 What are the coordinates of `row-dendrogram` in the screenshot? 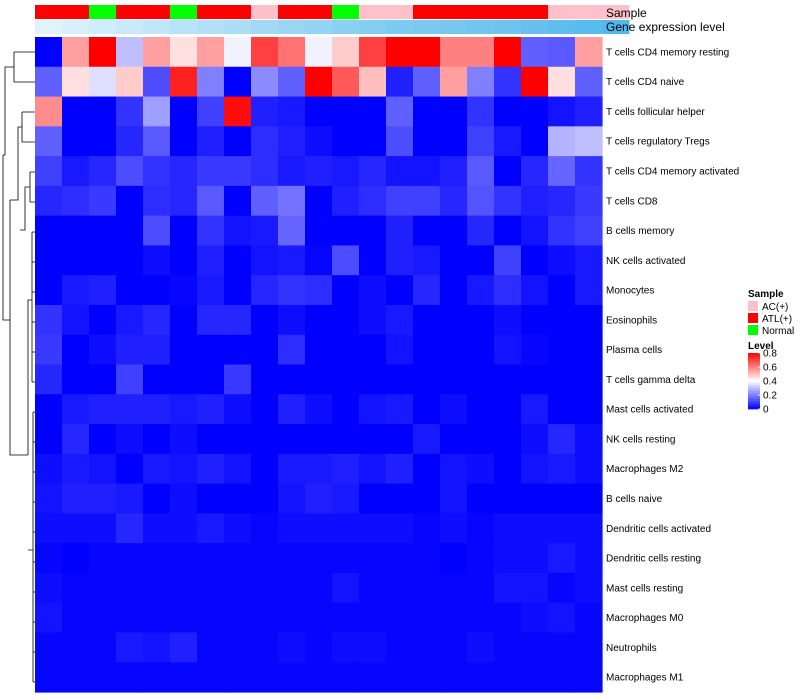 It's located at (18, 367).